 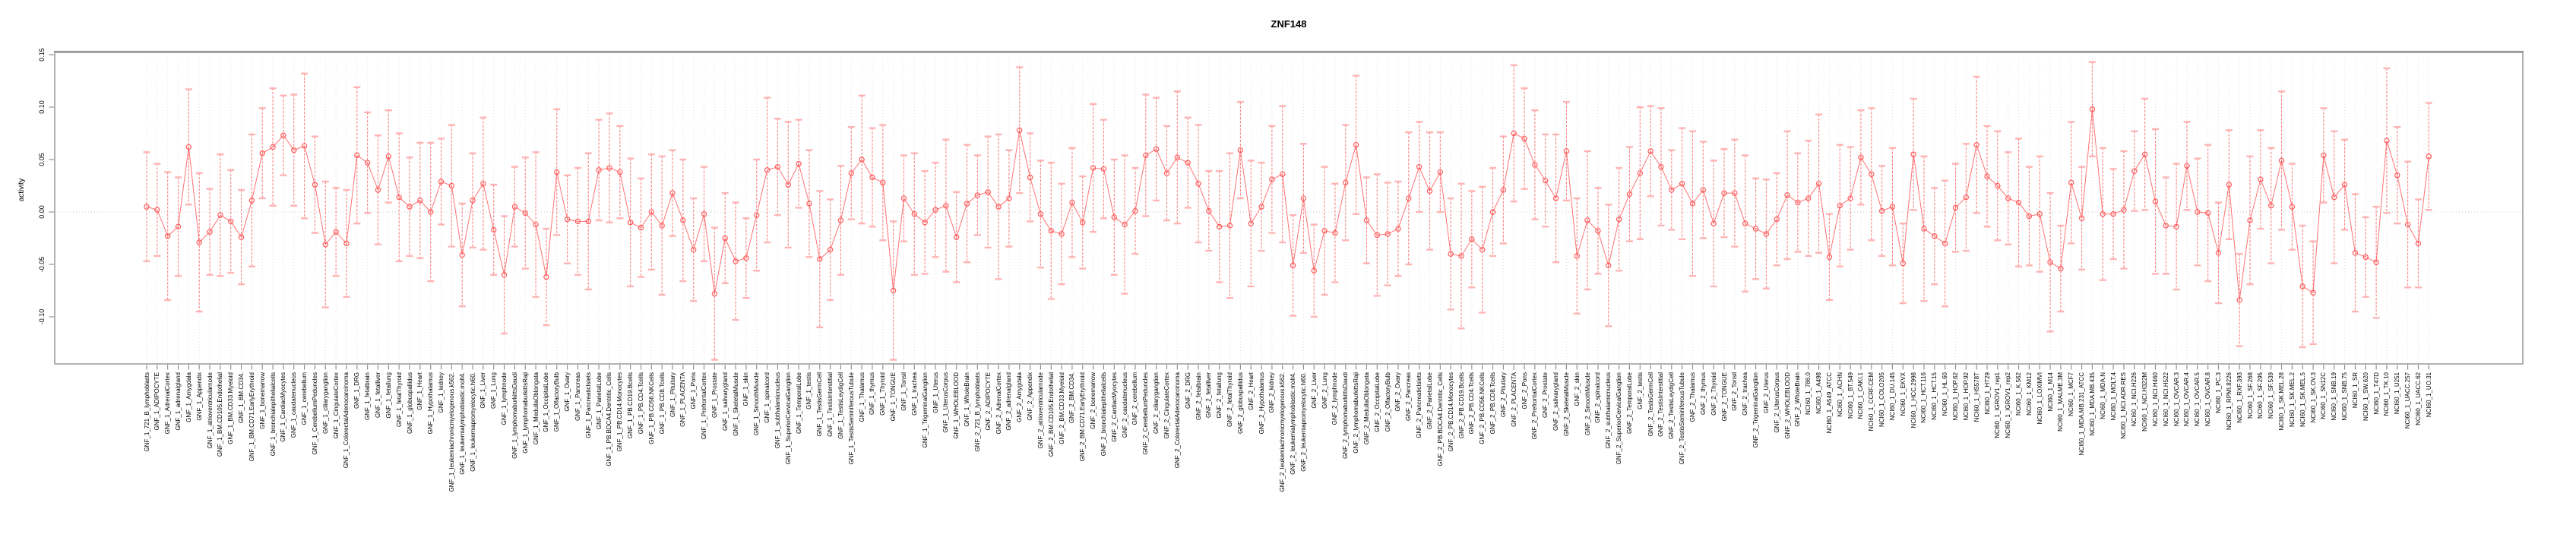 I want to click on x-tick-label: GNF_1_lymphnode, so click(x=504, y=398).